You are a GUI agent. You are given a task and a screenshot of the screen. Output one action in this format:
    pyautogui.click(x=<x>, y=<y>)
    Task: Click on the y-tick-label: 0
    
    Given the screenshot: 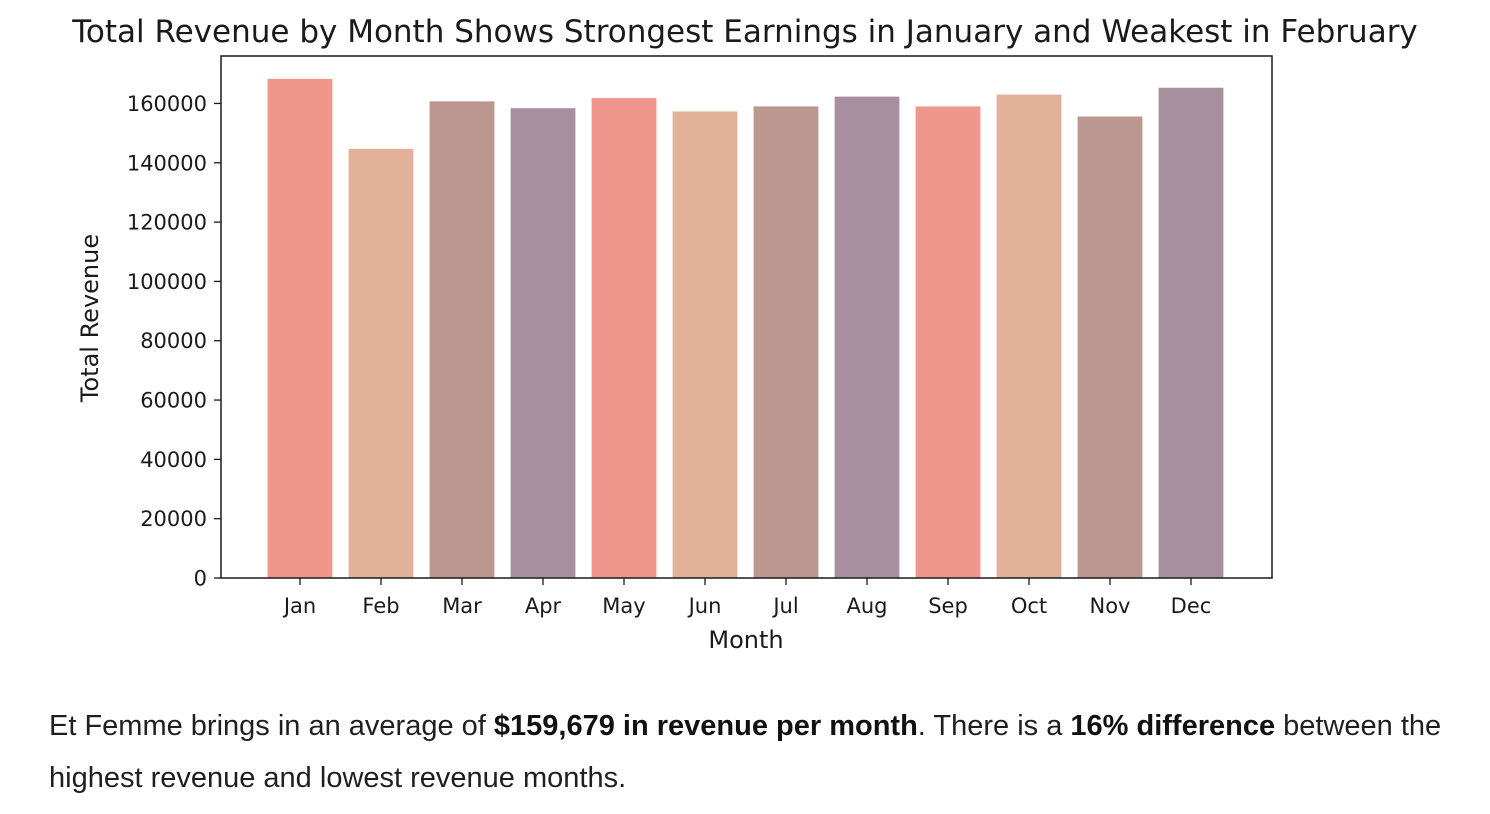 What is the action you would take?
    pyautogui.click(x=200, y=579)
    